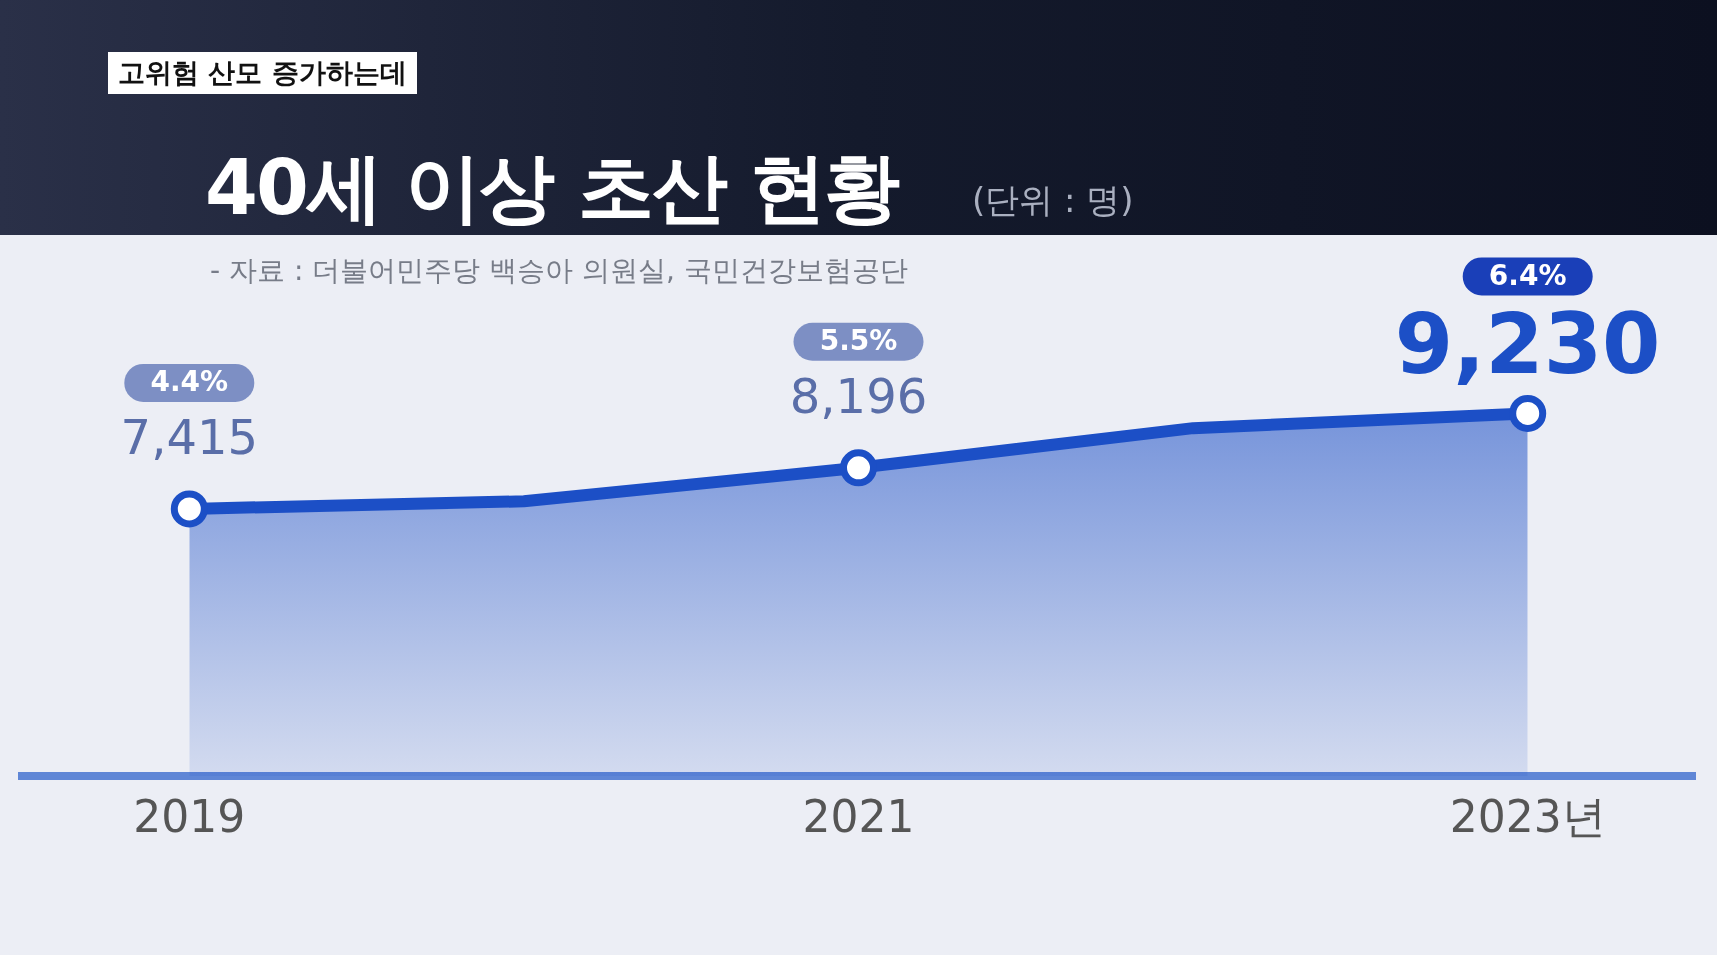 This screenshot has height=955, width=1717. I want to click on x-tick-label: 2021, so click(858, 817).